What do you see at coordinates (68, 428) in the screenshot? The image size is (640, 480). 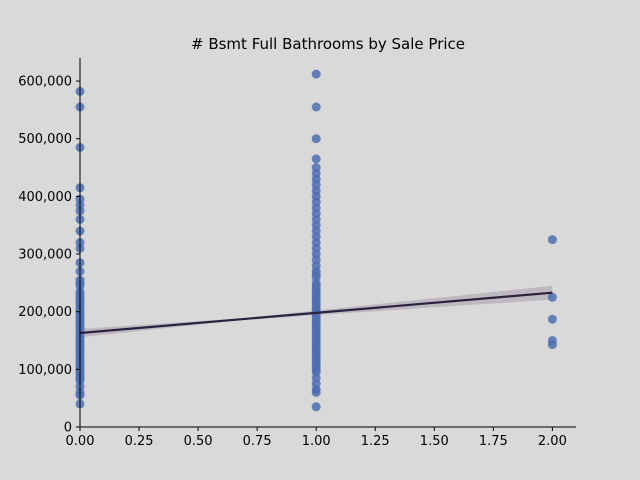 I see `y-tick-label: 0` at bounding box center [68, 428].